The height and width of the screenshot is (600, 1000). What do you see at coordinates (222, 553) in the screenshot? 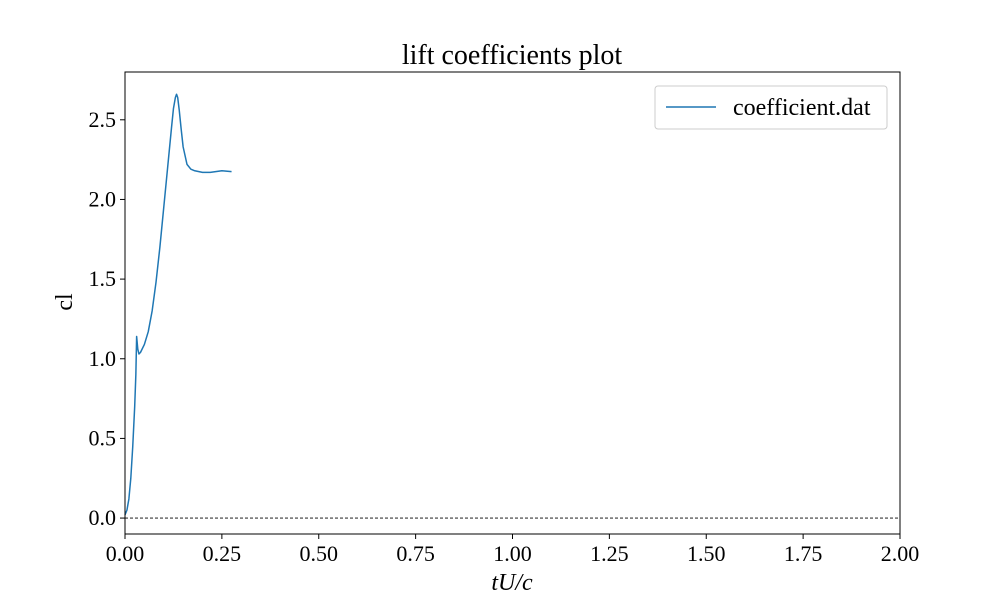
I see `x-tick-label: 0.25` at bounding box center [222, 553].